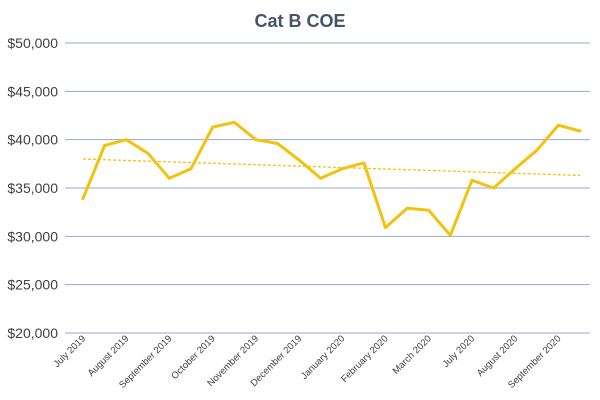  I want to click on y-tick-label: $25,000, so click(32, 285).